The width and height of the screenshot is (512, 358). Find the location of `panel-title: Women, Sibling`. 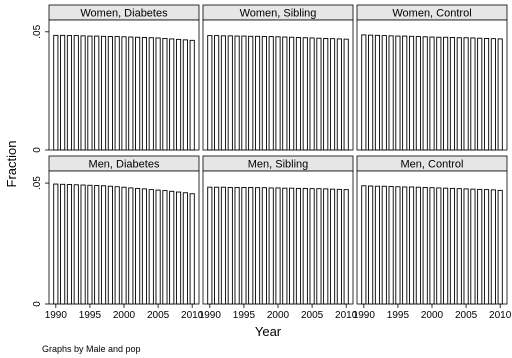

panel-title: Women, Sibling is located at coordinates (278, 14).